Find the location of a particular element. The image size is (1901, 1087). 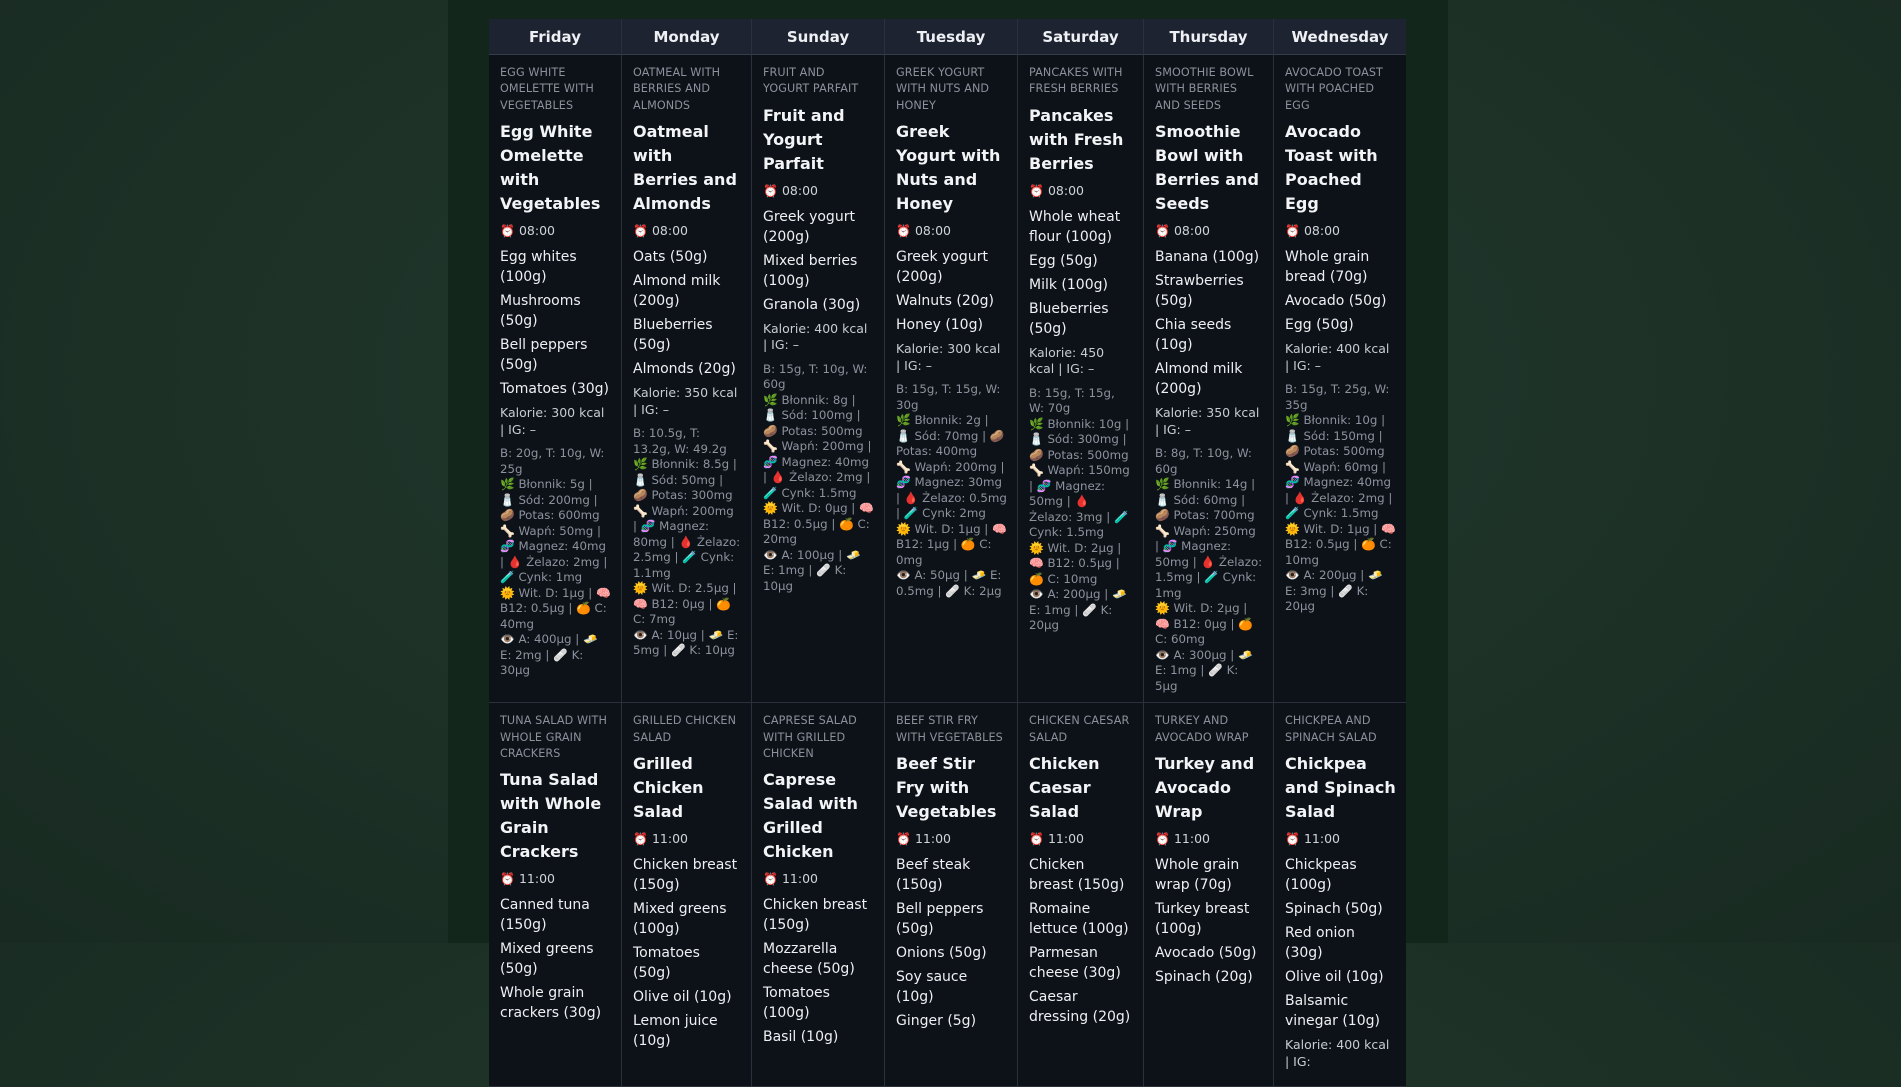

meal-subtitle: OATMEAL WITH BERRIES AND ALMONDS is located at coordinates (677, 89).